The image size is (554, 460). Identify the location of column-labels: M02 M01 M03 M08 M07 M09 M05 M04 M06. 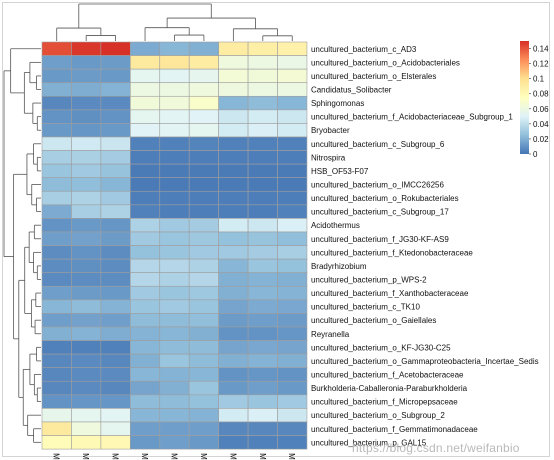
(174, 456).